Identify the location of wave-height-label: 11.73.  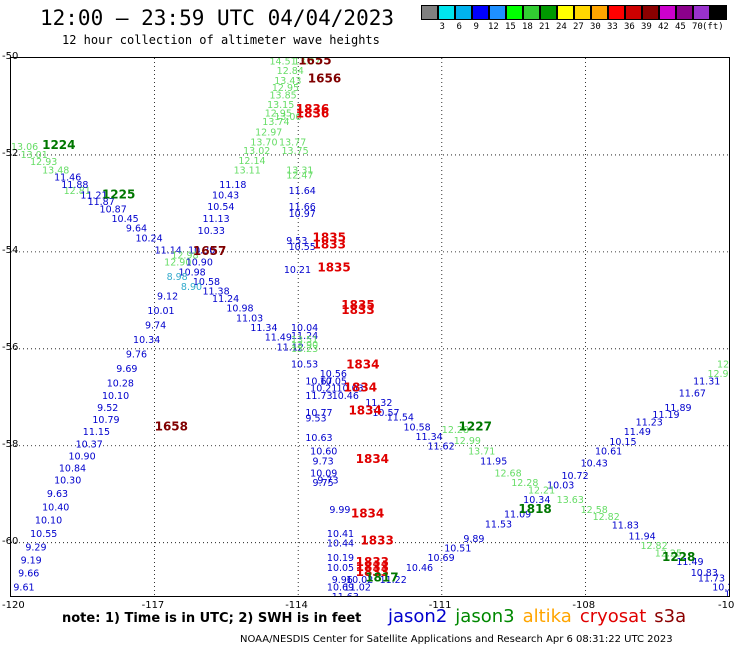
(711, 579).